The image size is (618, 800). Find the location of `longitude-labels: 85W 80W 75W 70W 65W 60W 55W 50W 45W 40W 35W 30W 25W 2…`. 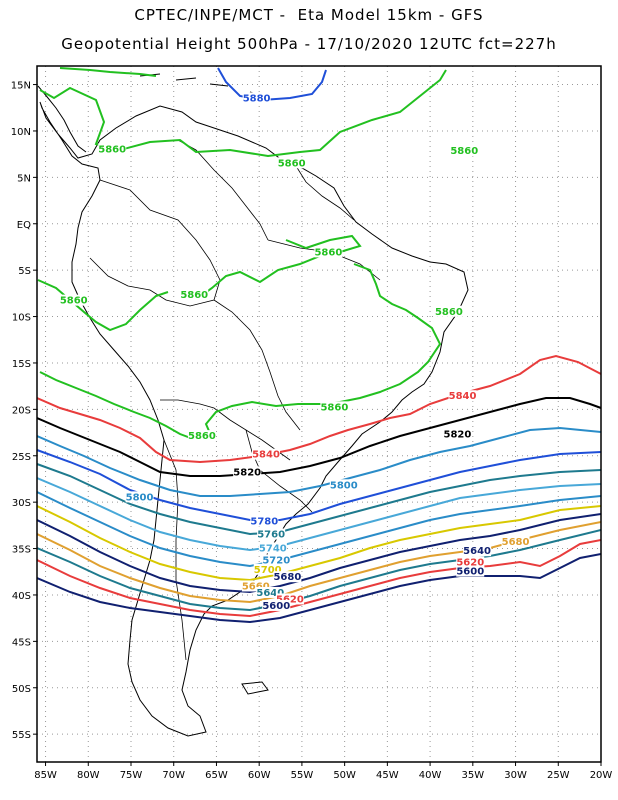

longitude-labels: 85W 80W 75W 70W 65W 60W 55W 50W 45W 40W 35W 30W 25W 2… is located at coordinates (323, 775).